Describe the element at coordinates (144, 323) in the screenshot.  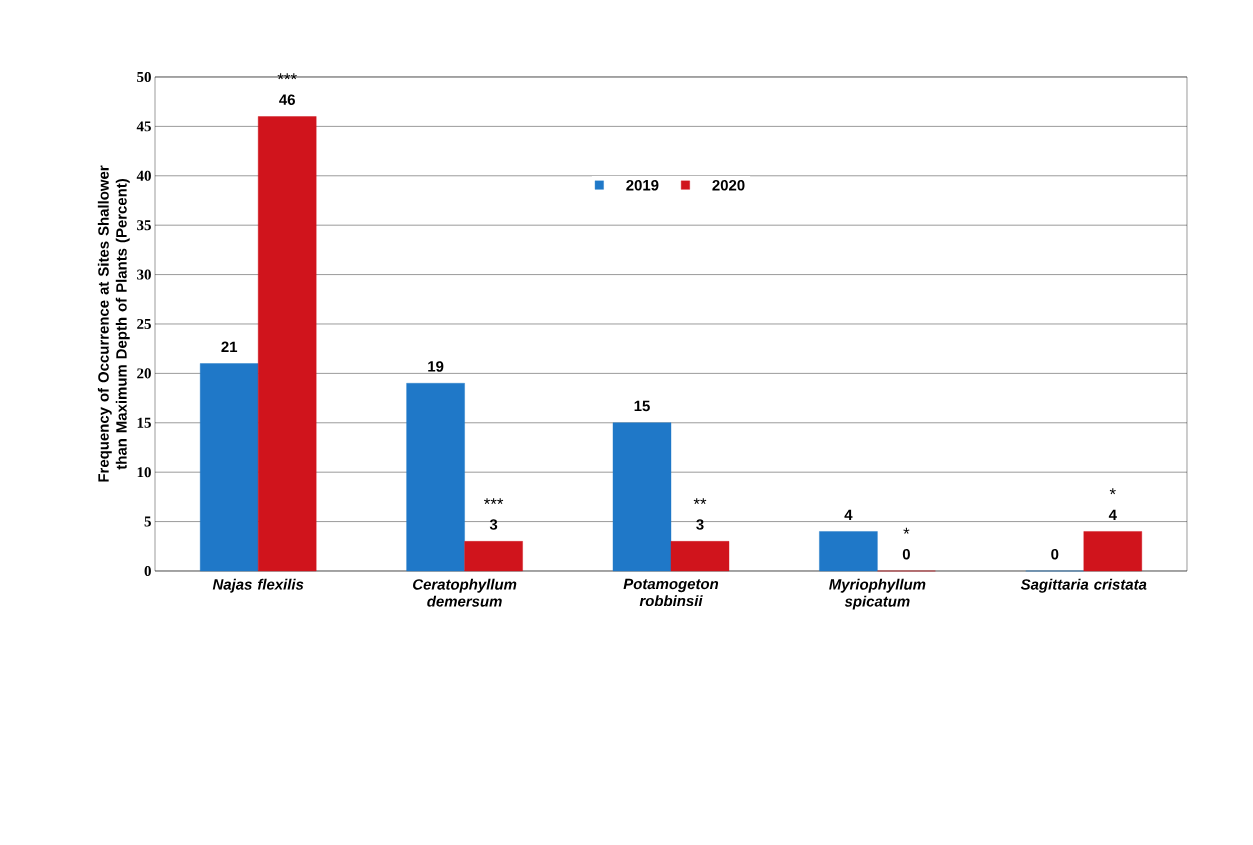
I see `y-tick-label: 25` at that location.